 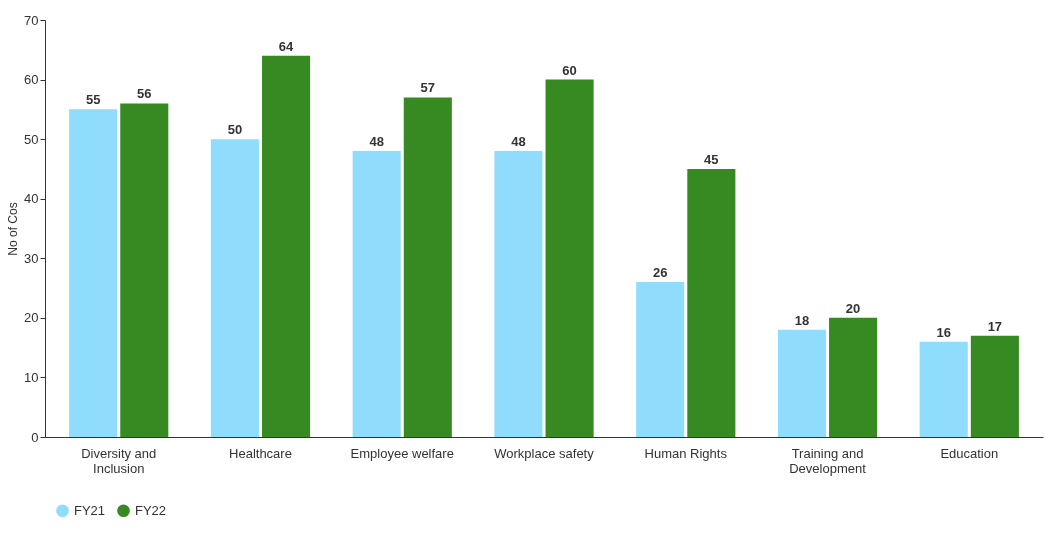 I want to click on x-tick-label: Workplace safety, so click(x=544, y=453).